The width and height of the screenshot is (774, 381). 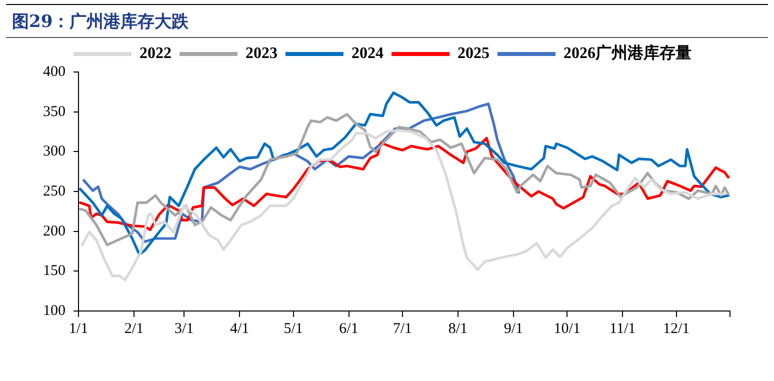 I want to click on chart-title: 图29：广州港库存大跌, so click(x=100, y=22).